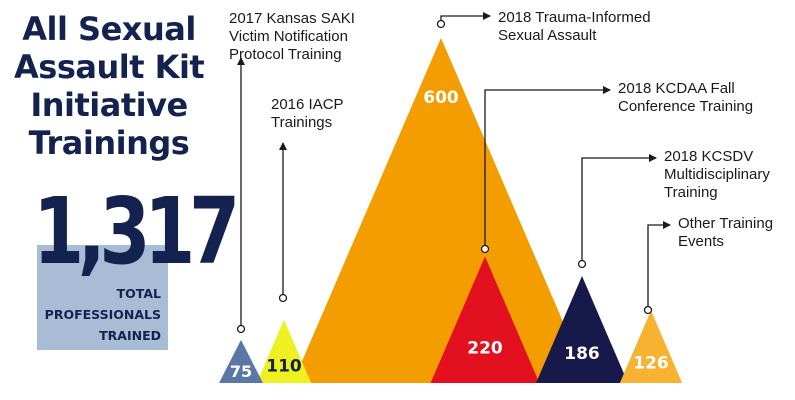 This screenshot has height=400, width=795. What do you see at coordinates (109, 143) in the screenshot?
I see `title-line: Trainings` at bounding box center [109, 143].